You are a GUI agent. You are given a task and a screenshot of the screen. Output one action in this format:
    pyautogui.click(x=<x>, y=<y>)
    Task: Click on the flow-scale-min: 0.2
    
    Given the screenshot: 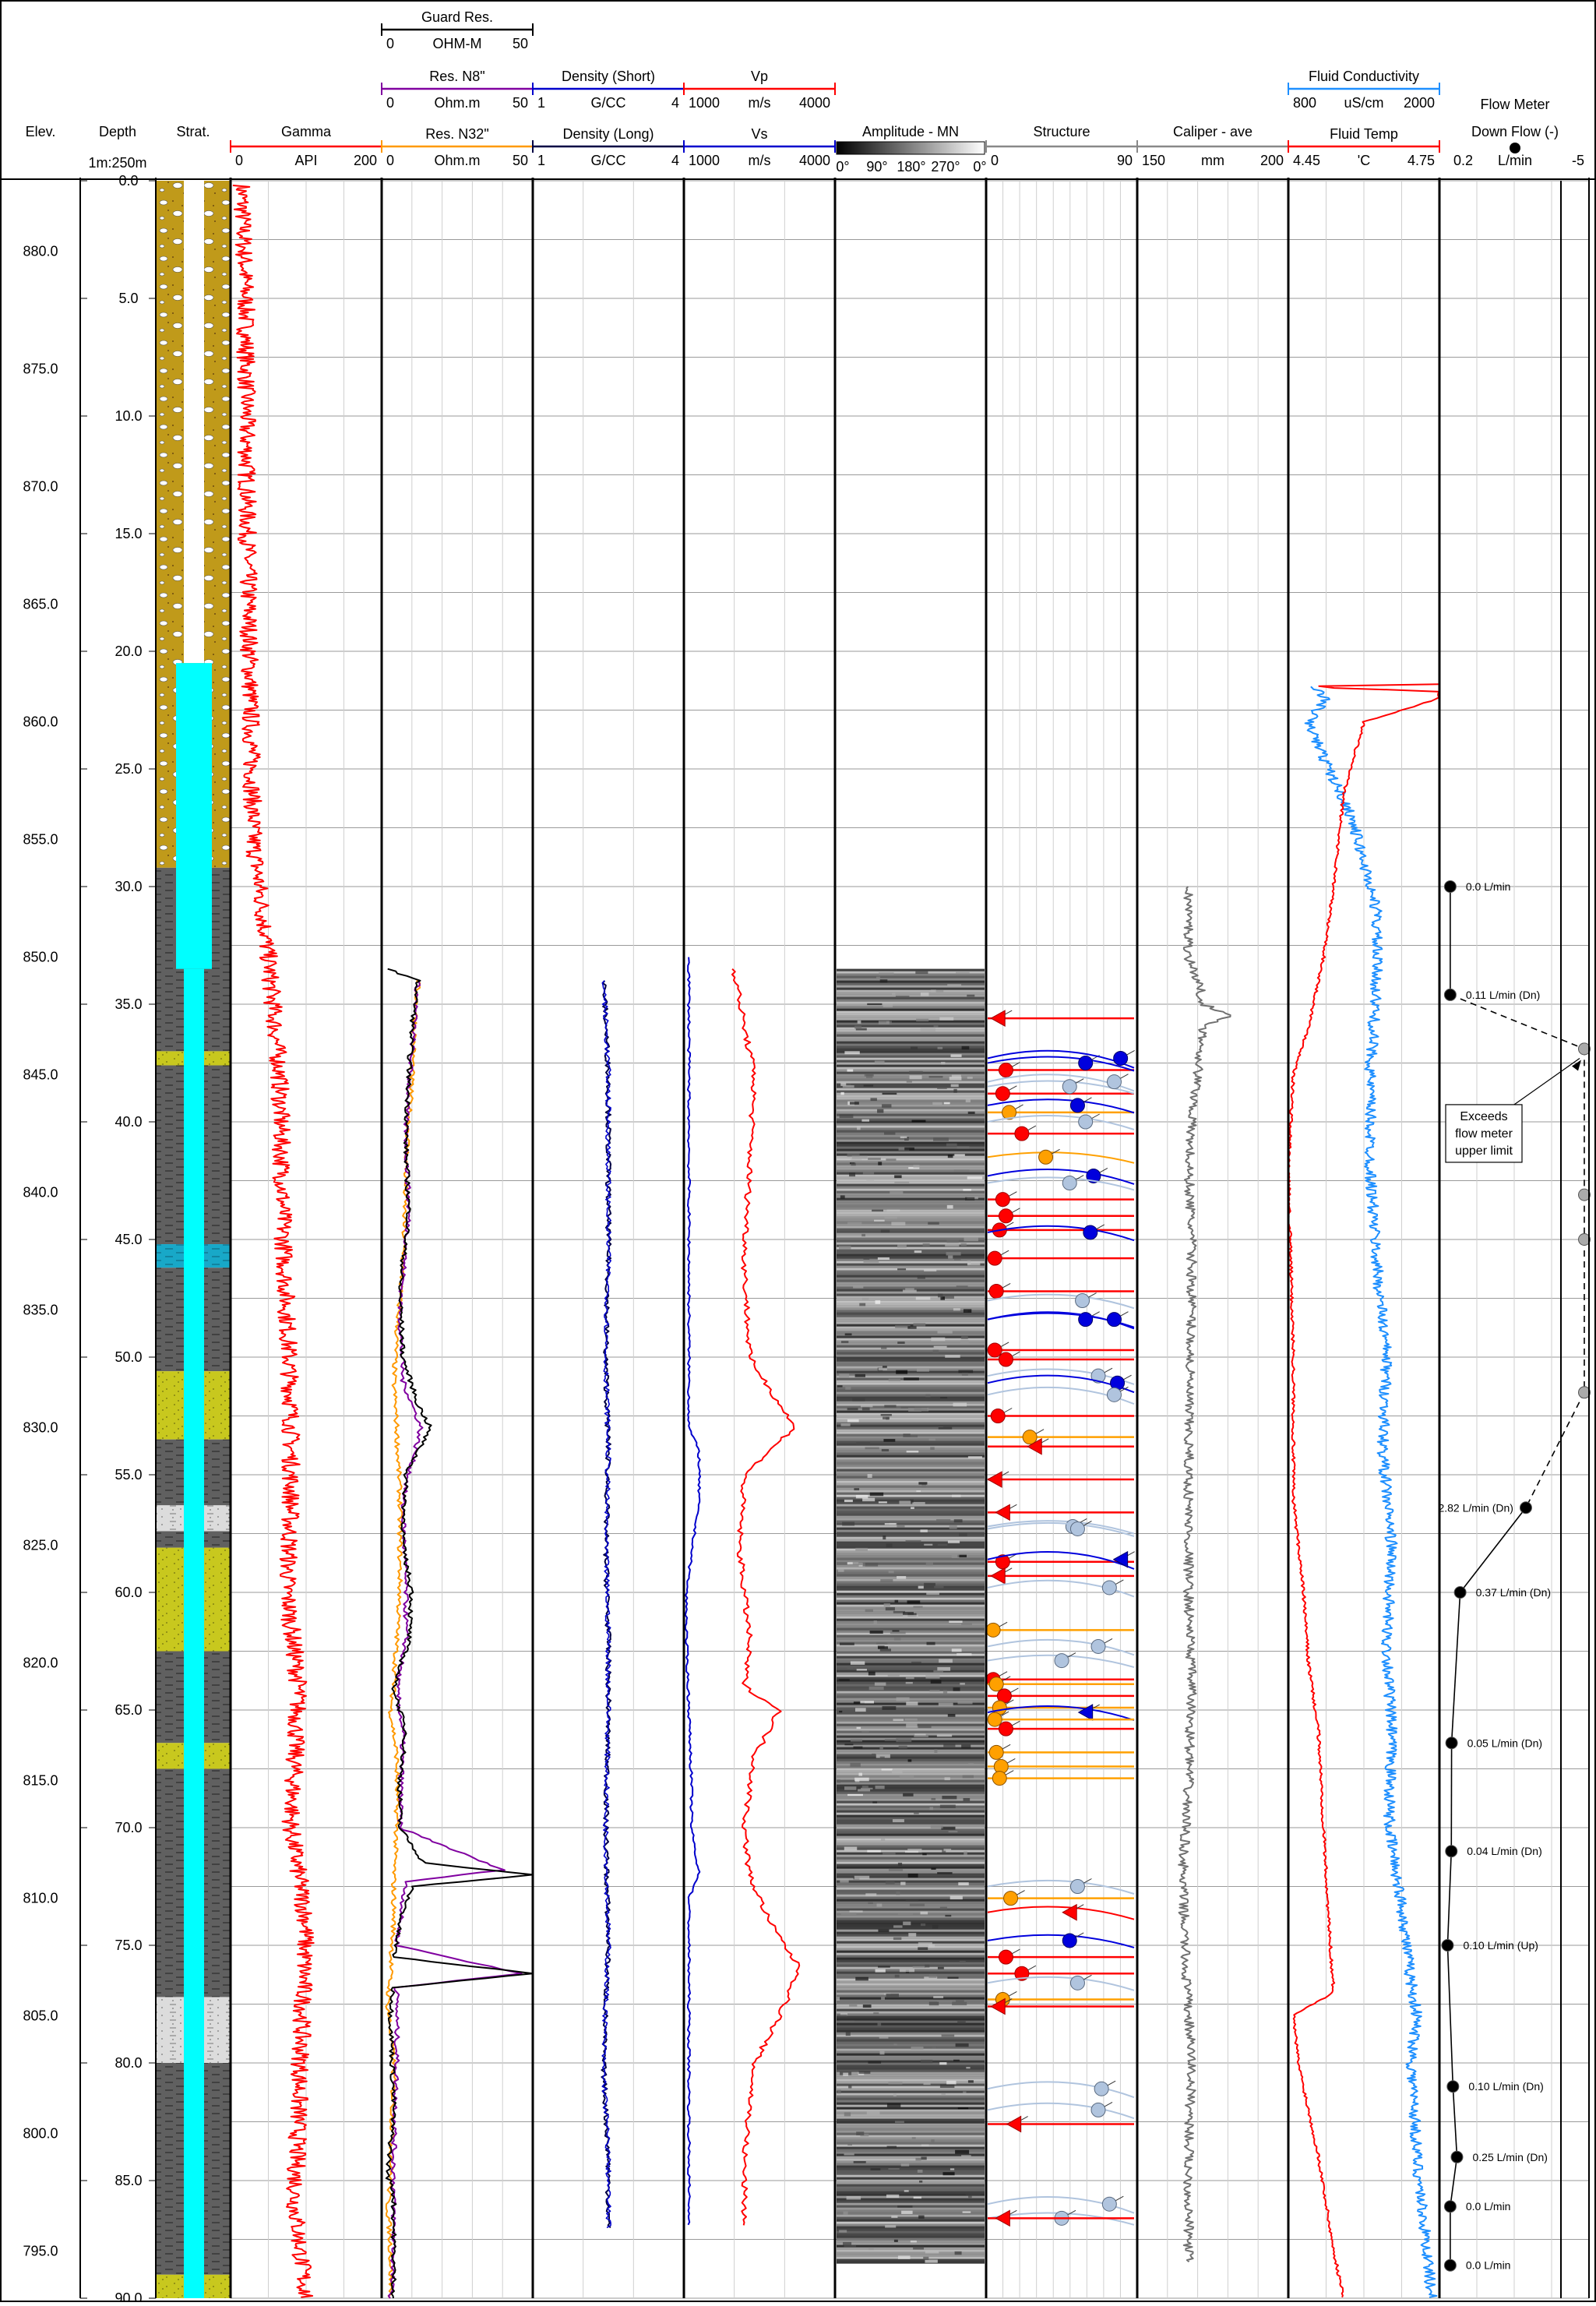 What is the action you would take?
    pyautogui.click(x=1463, y=160)
    